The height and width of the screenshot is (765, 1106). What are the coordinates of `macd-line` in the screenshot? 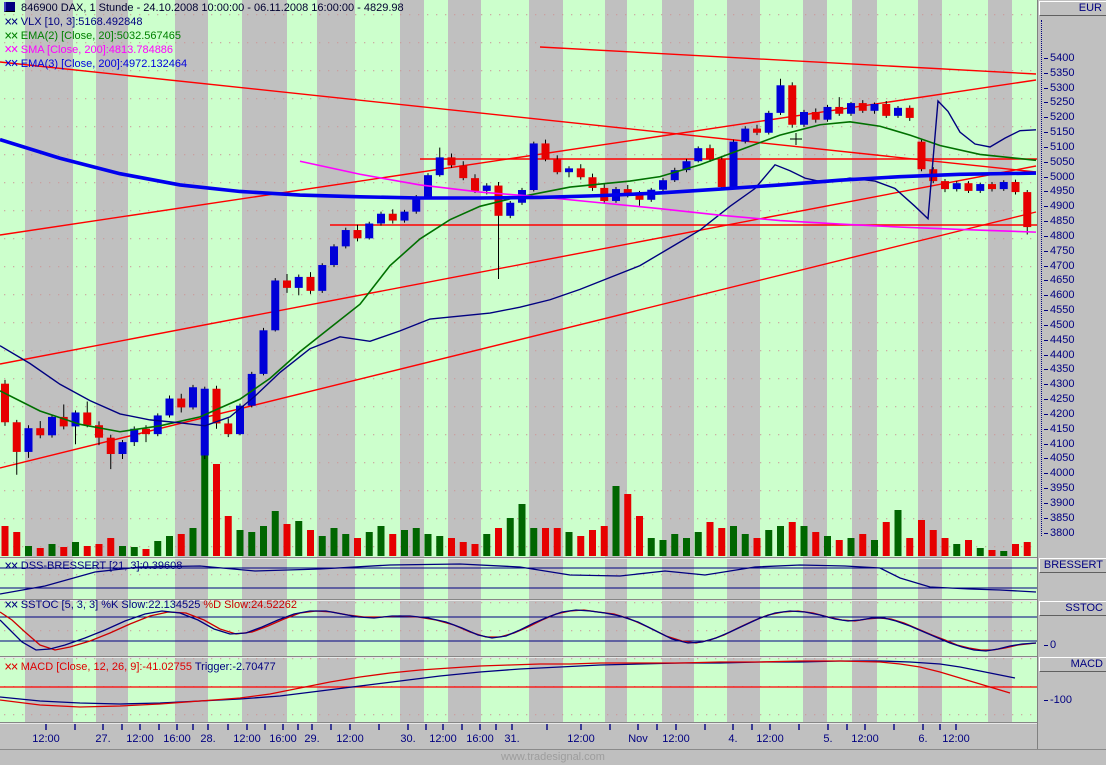 It's located at (505, 684).